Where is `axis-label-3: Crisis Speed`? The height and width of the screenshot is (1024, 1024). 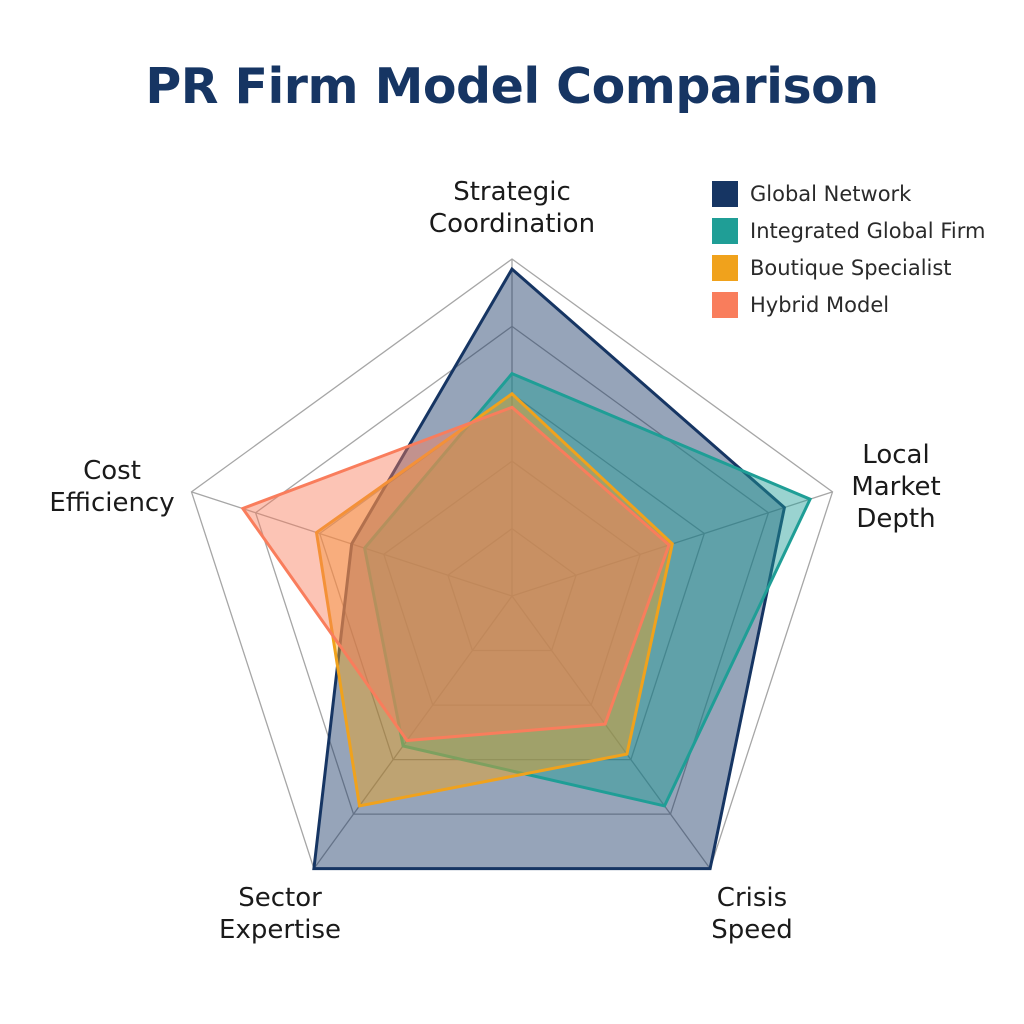
axis-label-3: Crisis Speed is located at coordinates (752, 914).